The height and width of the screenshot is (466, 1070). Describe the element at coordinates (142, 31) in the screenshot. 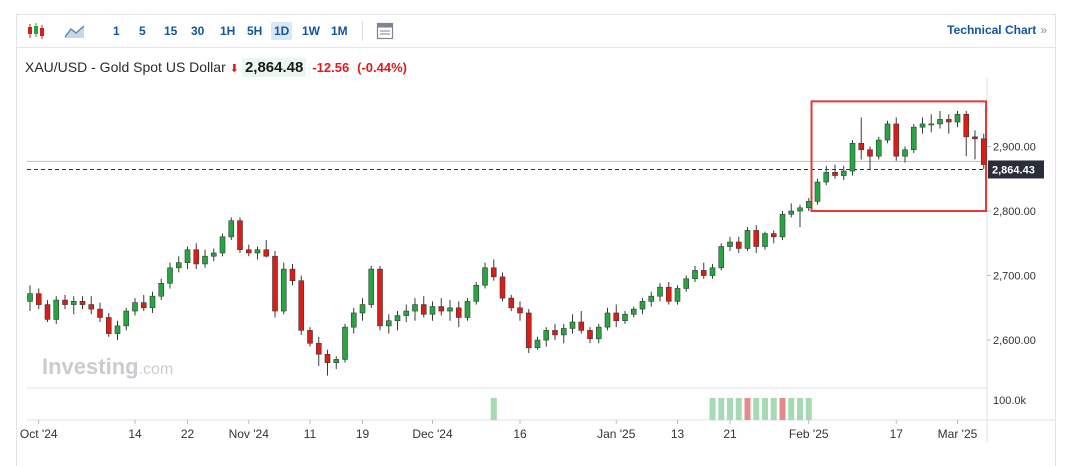

I see `timeframe-5: 5` at that location.